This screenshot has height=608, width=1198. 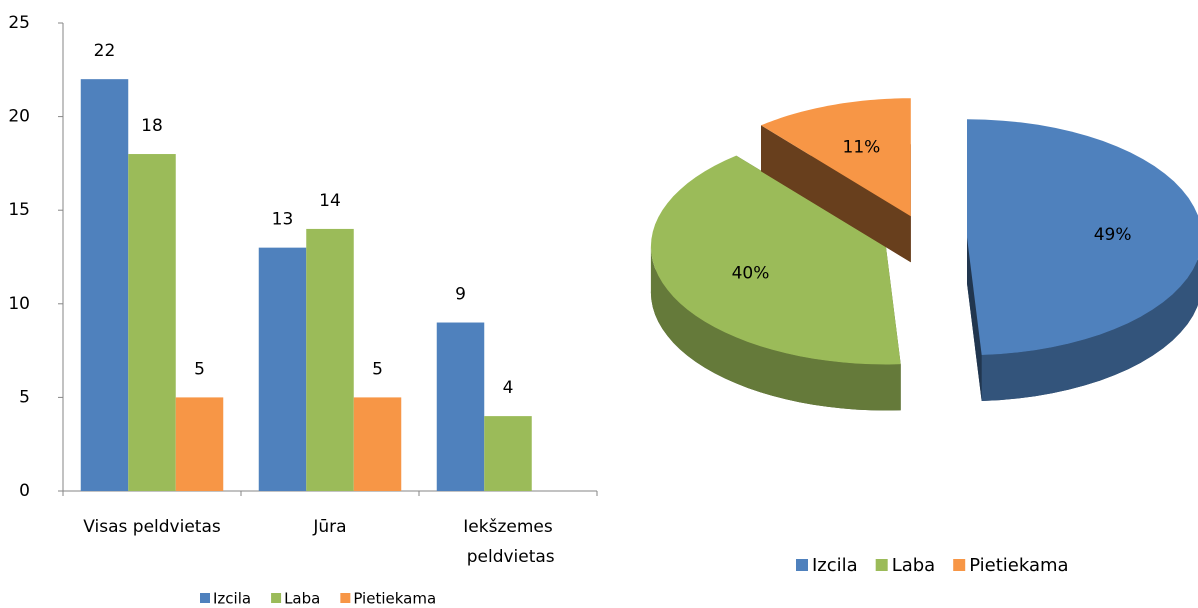 I want to click on data-label: 13, so click(x=283, y=220).